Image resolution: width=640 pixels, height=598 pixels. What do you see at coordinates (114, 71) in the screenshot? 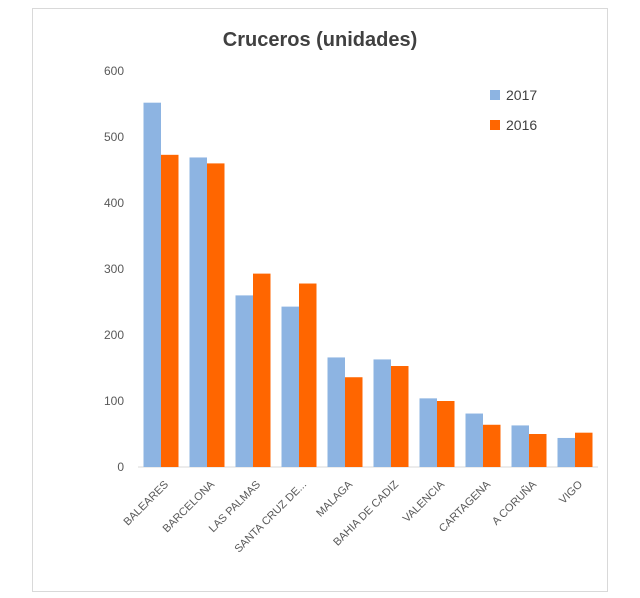
I see `y-tick-label: 600` at bounding box center [114, 71].